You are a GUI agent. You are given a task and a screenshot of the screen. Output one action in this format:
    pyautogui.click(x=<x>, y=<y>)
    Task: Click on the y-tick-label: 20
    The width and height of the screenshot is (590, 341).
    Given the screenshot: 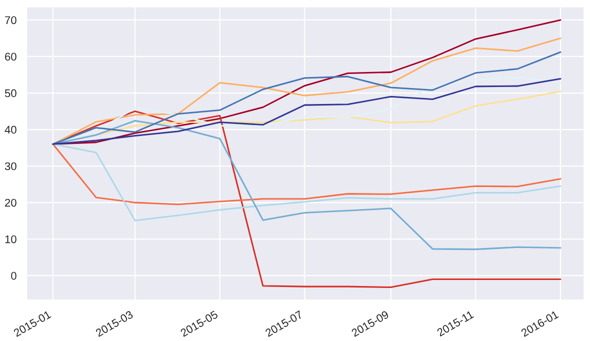 What is the action you would take?
    pyautogui.click(x=10, y=202)
    